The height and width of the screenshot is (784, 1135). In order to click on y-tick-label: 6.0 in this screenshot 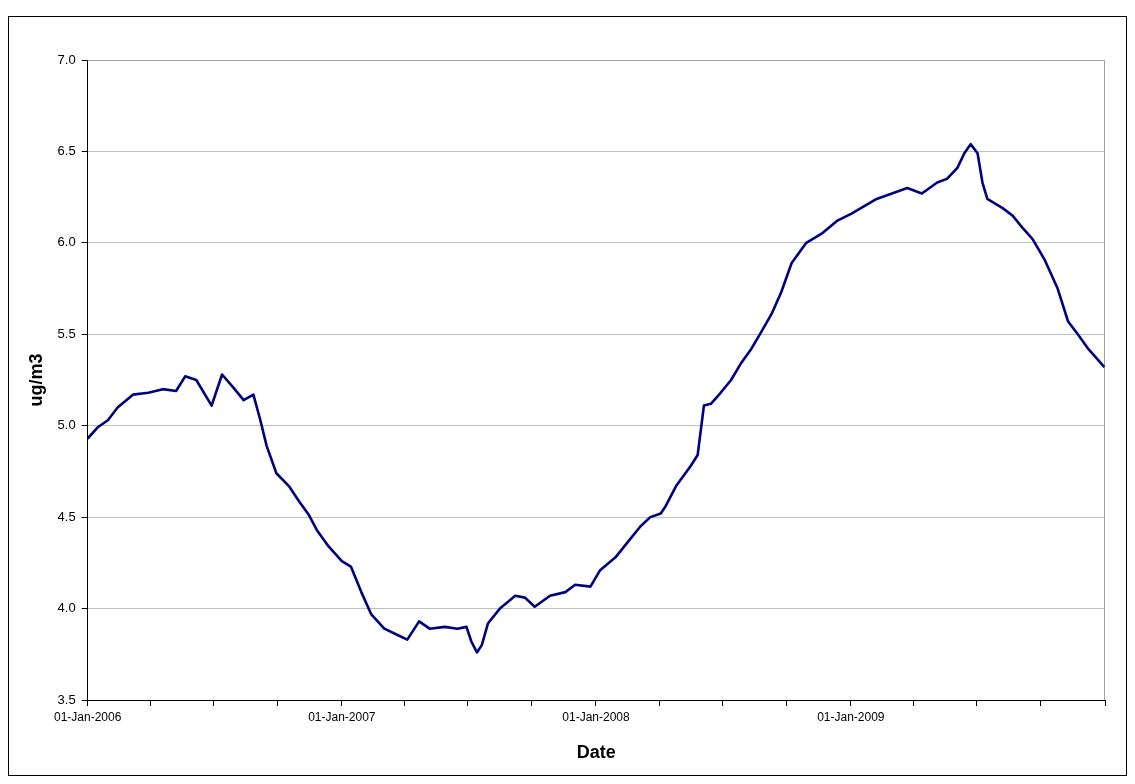, I will do `click(66, 242)`.